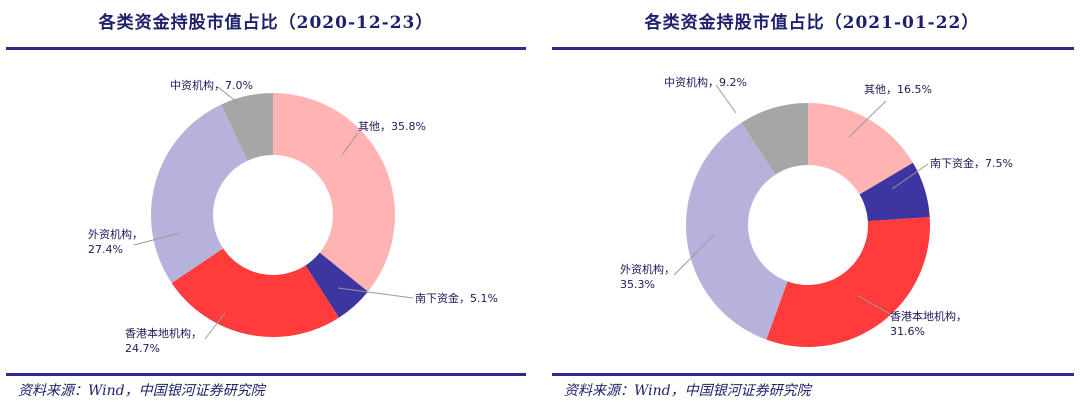 This screenshot has height=410, width=1080. Describe the element at coordinates (971, 163) in the screenshot. I see `data-label-南下资金: 南下资金，7.5%` at that location.